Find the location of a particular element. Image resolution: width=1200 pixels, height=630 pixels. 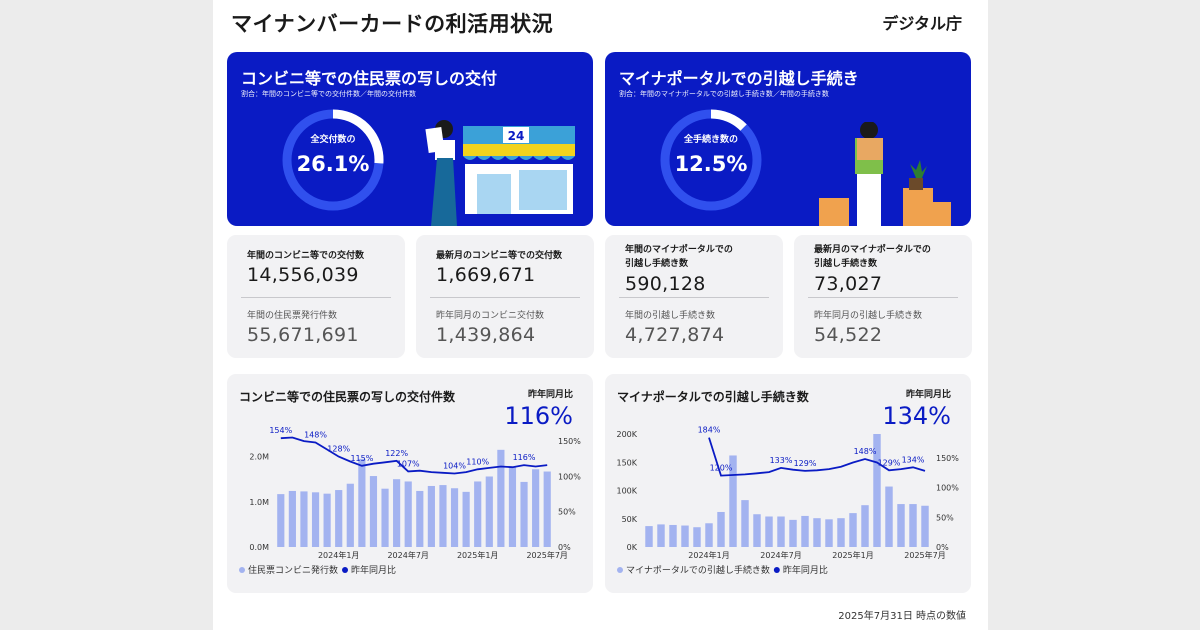

yoy-data-label: 133% is located at coordinates (781, 460).